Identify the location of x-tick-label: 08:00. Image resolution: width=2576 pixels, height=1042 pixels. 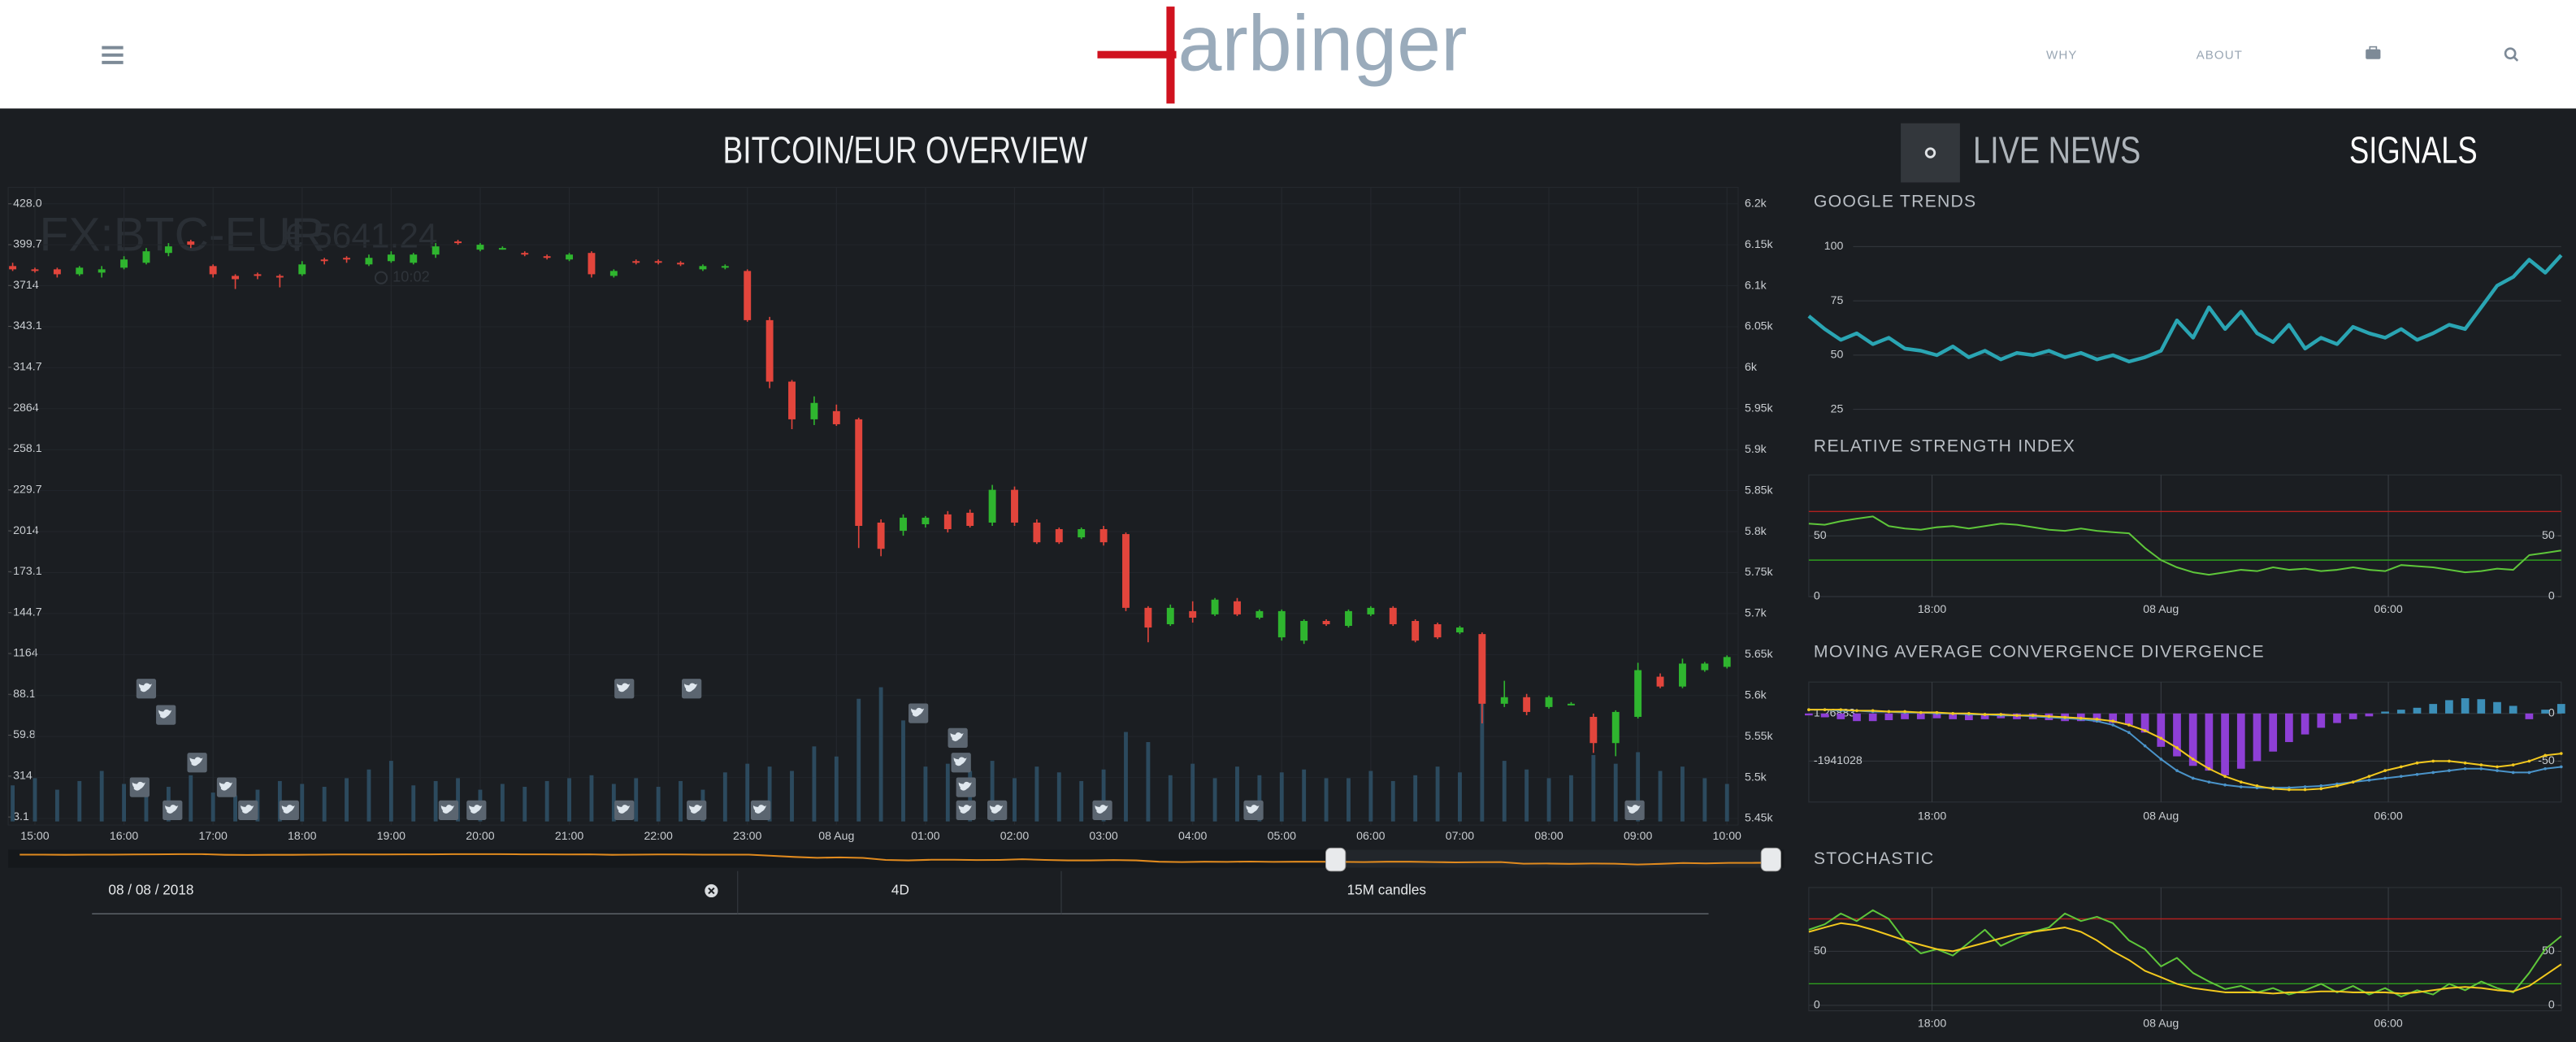
(1548, 835).